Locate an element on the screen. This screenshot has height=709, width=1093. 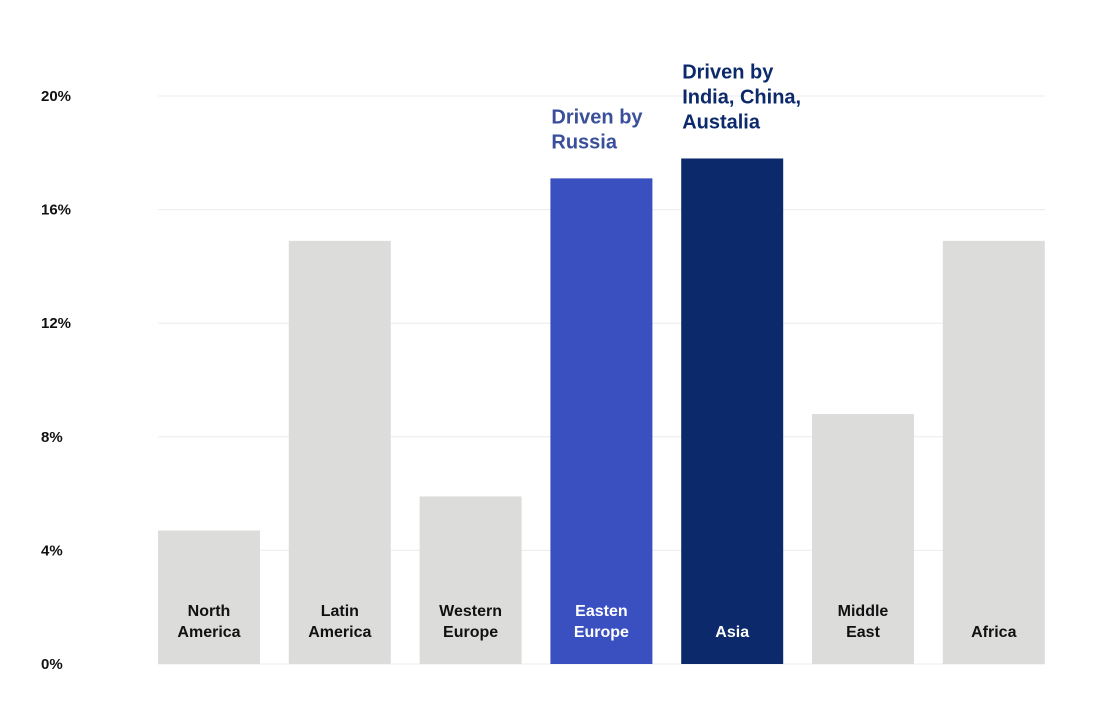
category-label: North is located at coordinates (209, 611).